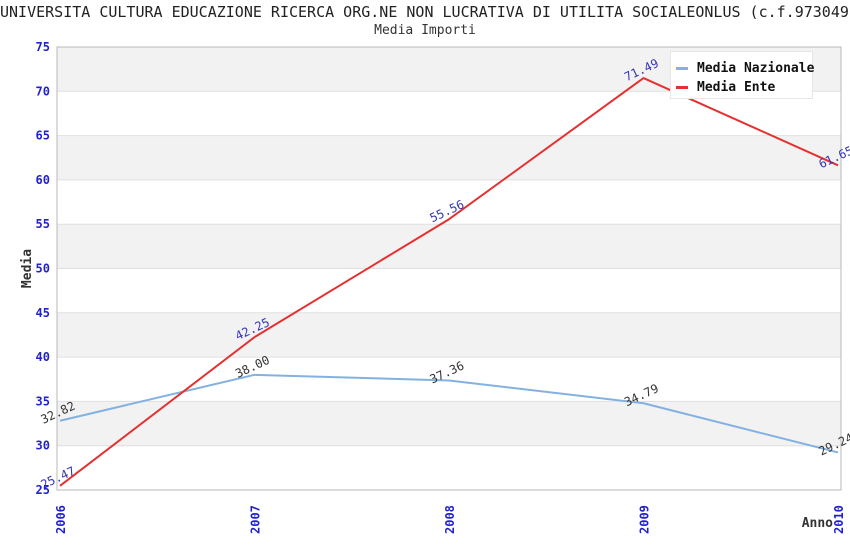  I want to click on y-tick-label: 40, so click(43, 357).